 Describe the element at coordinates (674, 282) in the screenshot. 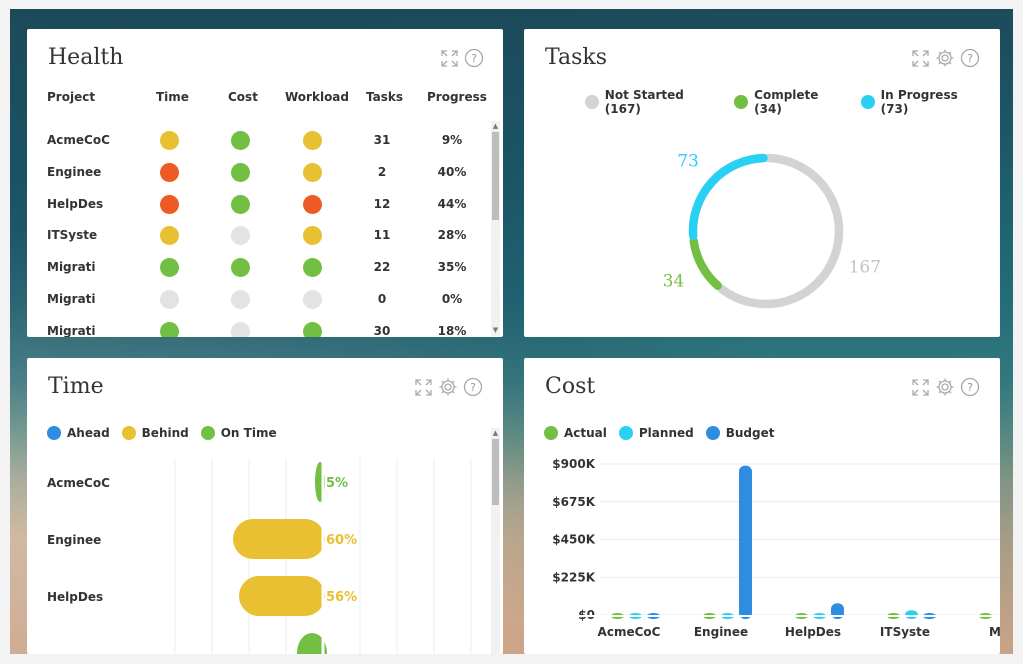

I see `donut-data-label: 34` at that location.